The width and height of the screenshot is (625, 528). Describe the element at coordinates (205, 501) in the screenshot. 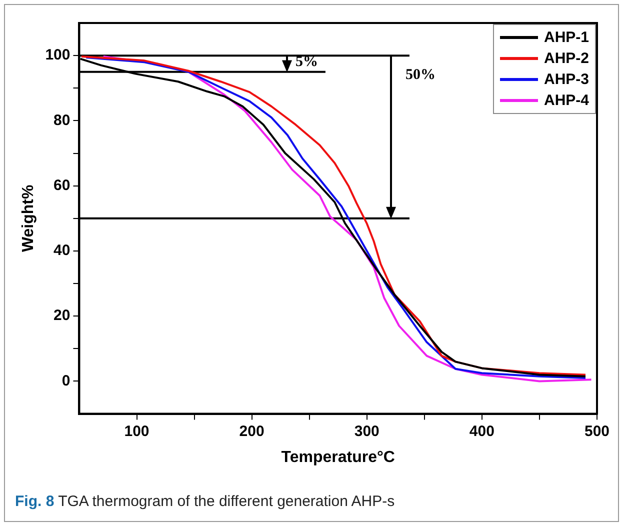

I see `caption: Fig. 8 TGA thermogram of the different generation AHP-s` at that location.